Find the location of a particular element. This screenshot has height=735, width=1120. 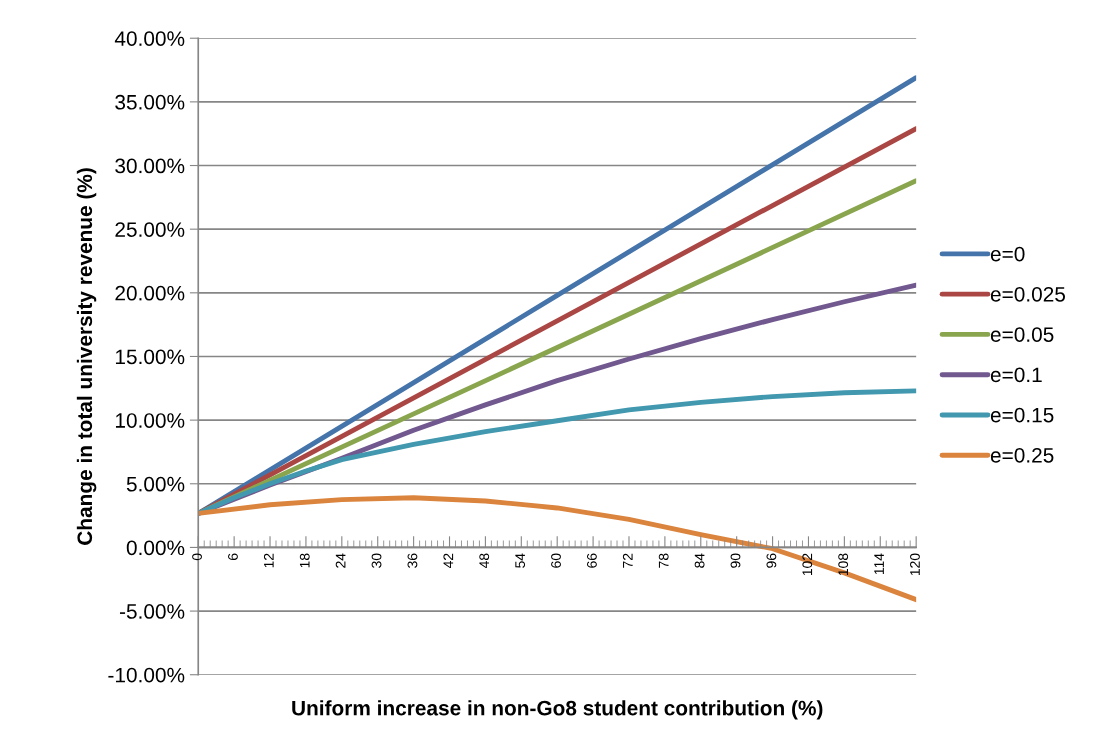

y-tick-label: 5.00% is located at coordinates (155, 484).